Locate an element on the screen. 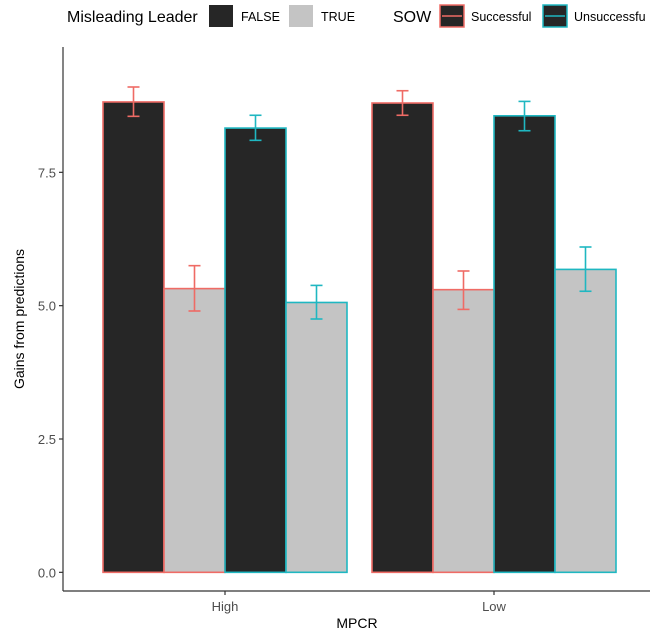 The height and width of the screenshot is (634, 650). x-tick-label: Low is located at coordinates (494, 606).